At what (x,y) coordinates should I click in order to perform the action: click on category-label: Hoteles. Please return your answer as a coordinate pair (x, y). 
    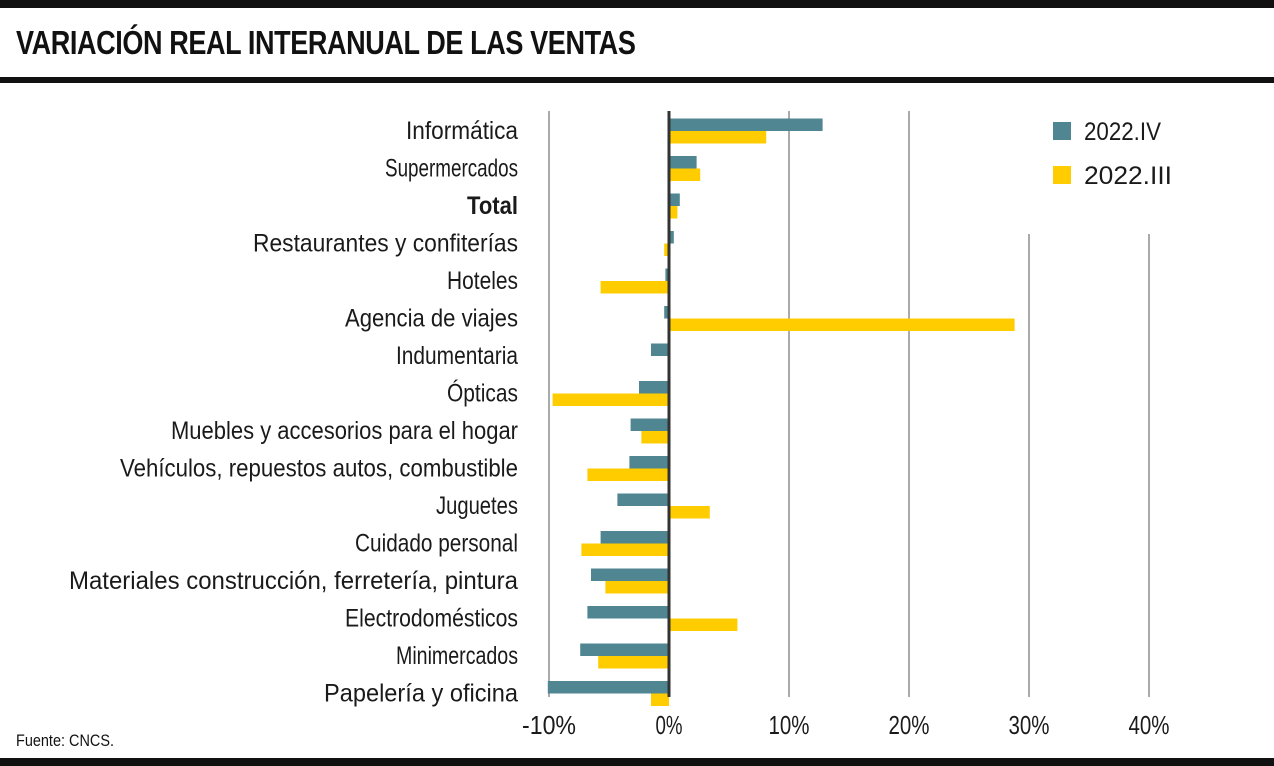
    Looking at the image, I should click on (482, 281).